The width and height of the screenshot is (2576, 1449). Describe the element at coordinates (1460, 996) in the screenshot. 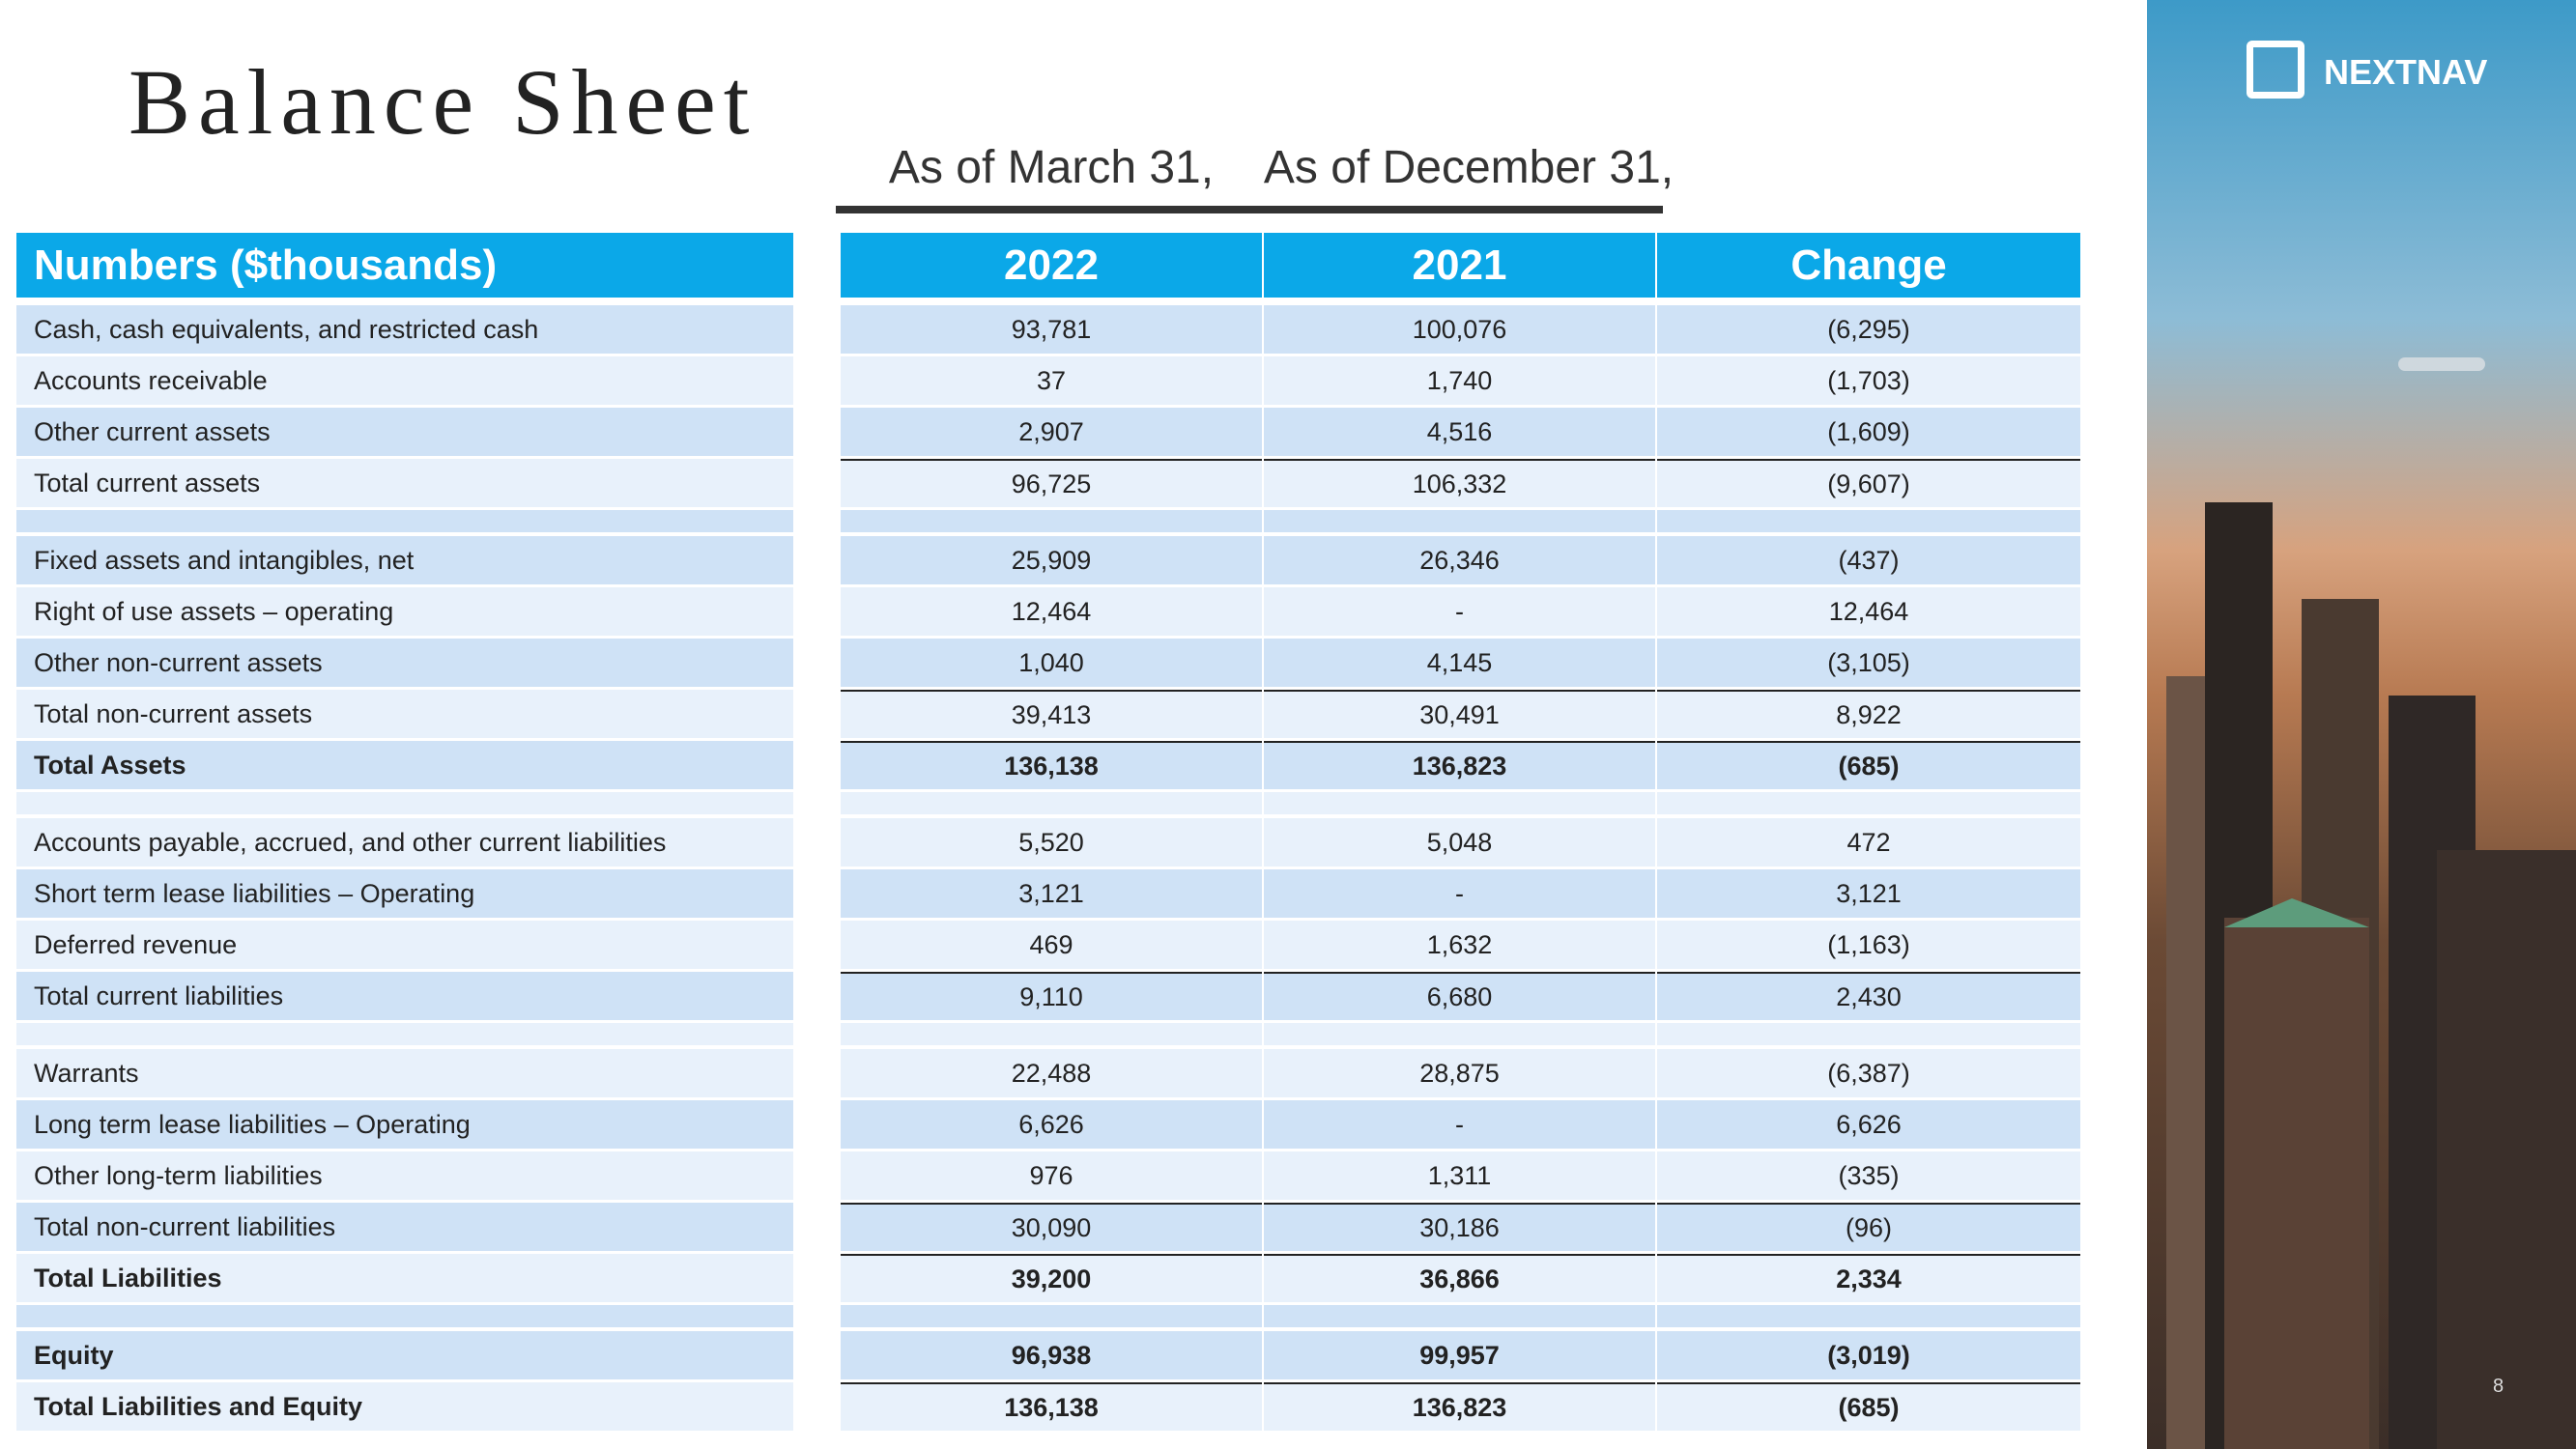

I see `row-value: 6,680` at that location.